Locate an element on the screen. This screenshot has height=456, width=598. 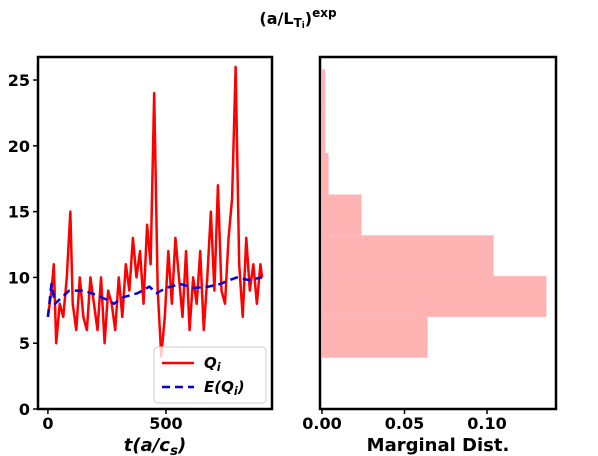
y-tick-label: 0 is located at coordinates (24, 409).